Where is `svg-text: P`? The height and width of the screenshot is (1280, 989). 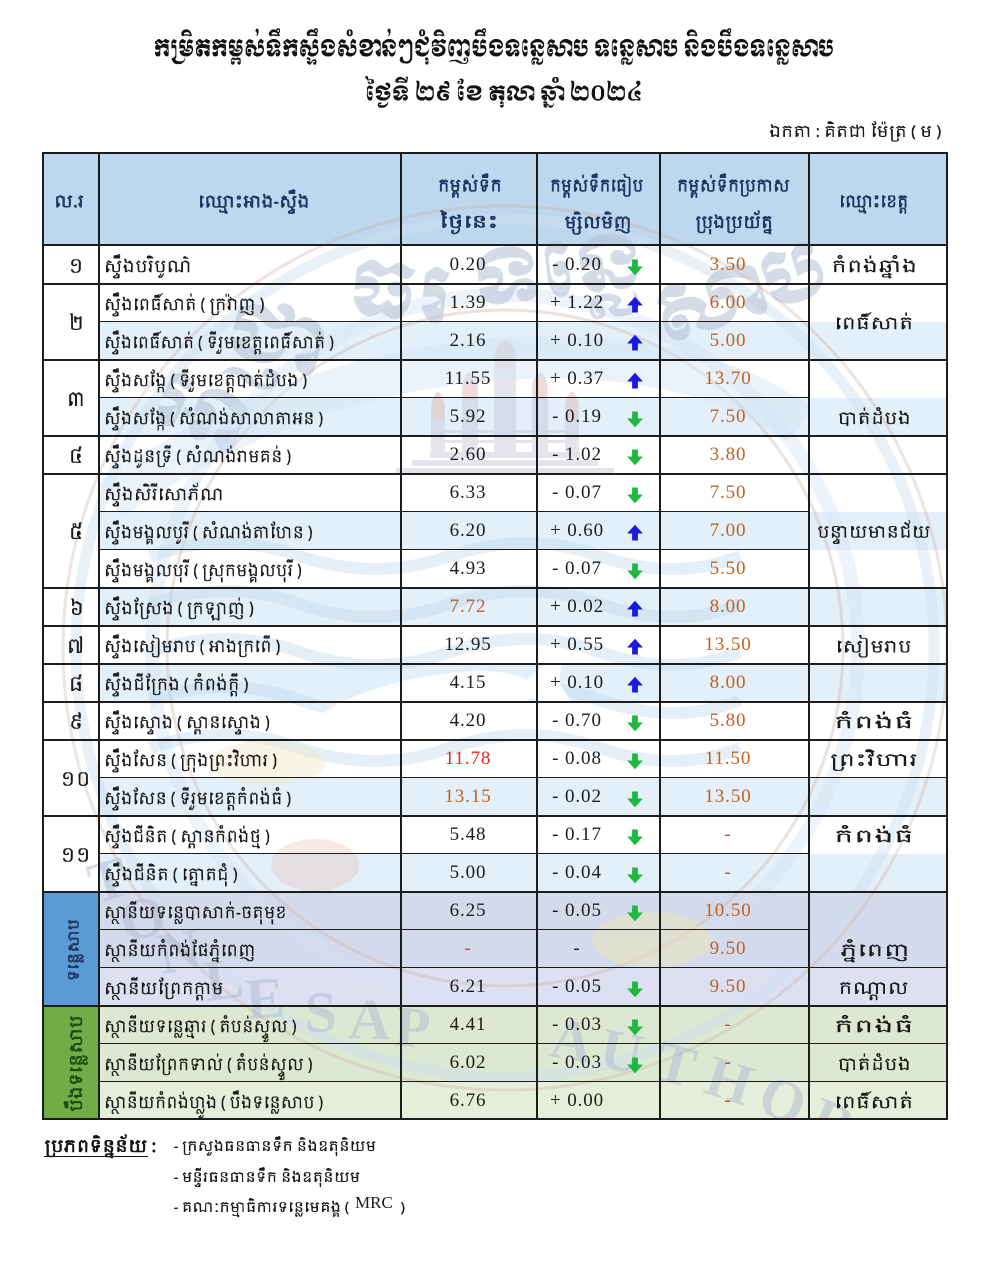
svg-text: P is located at coordinates (412, 1027).